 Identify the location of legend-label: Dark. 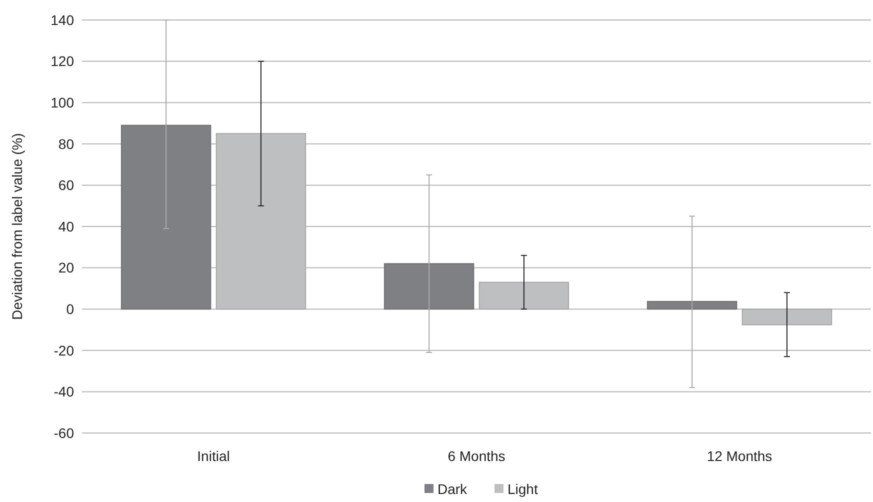
(453, 489).